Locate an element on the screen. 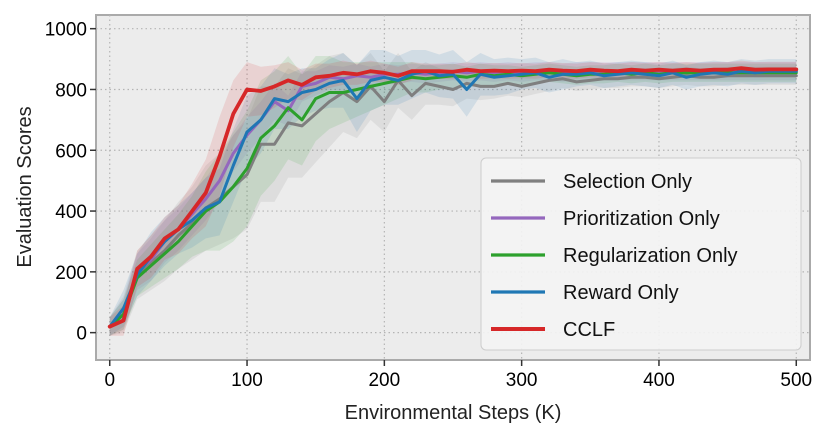 This screenshot has width=830, height=439. y-tick-label: 200 is located at coordinates (71, 273).